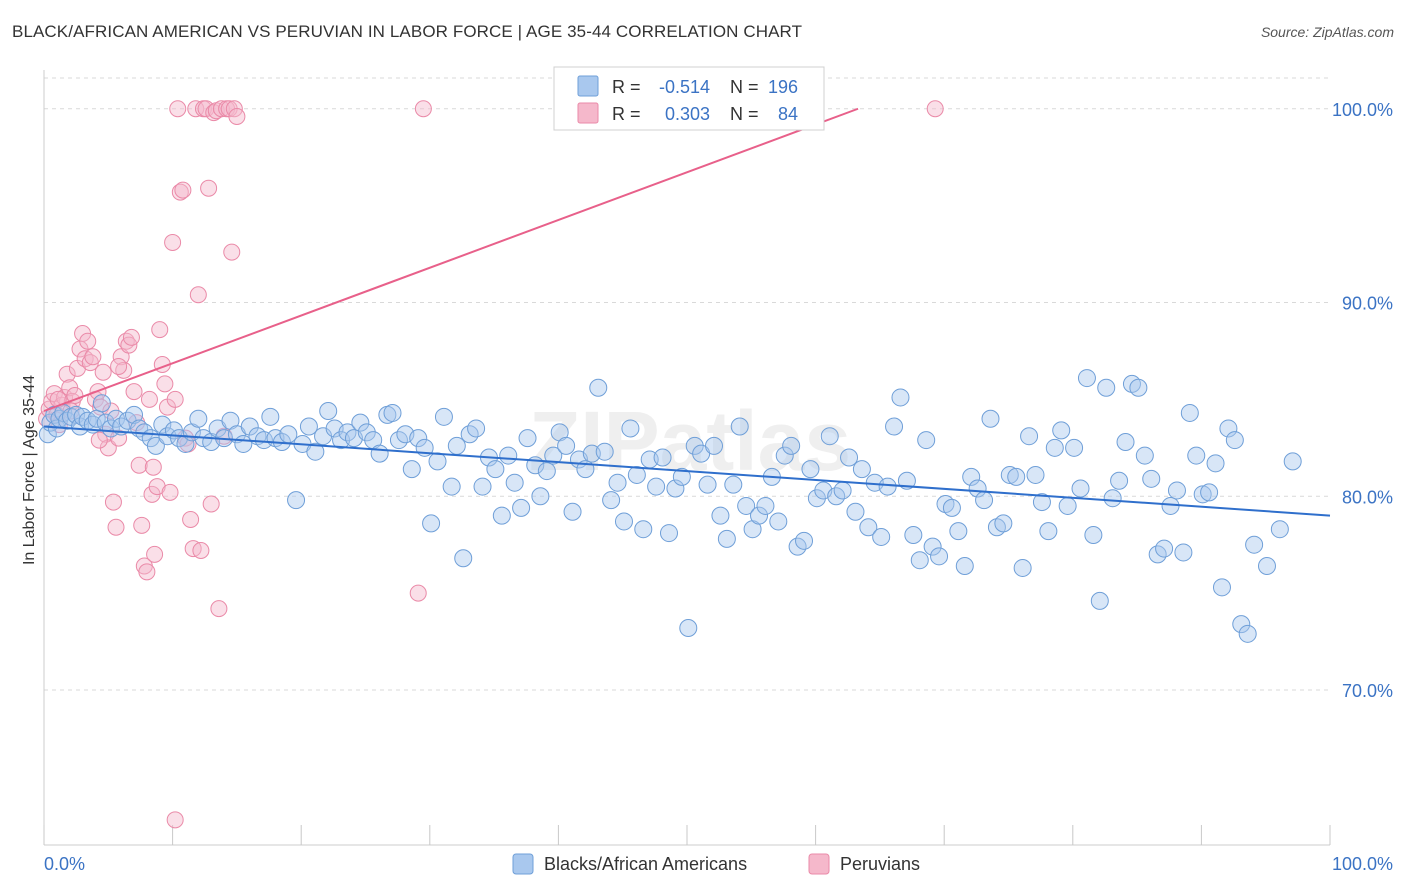  Describe the element at coordinates (747, 87) in the screenshot. I see `legend-n-label-blue: N =` at that location.